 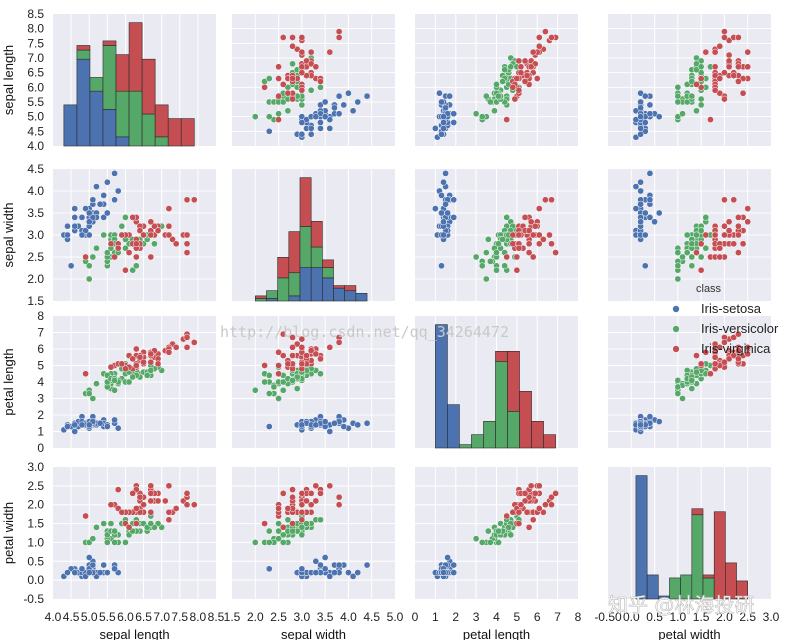 I want to click on x-tick-label: 2.5, so click(x=278, y=617).